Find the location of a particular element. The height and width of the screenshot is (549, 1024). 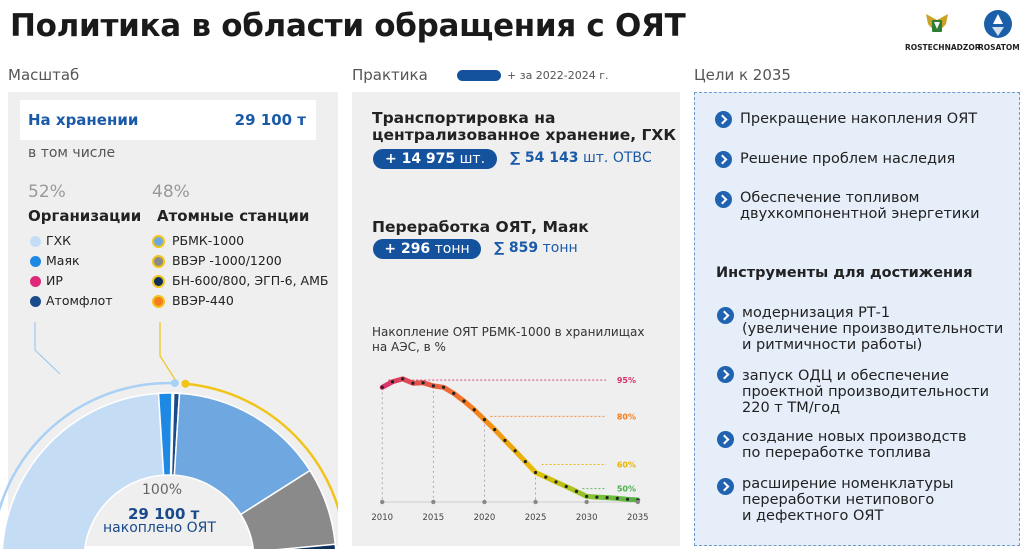

reproc-added-value: + 296 is located at coordinates (407, 249).